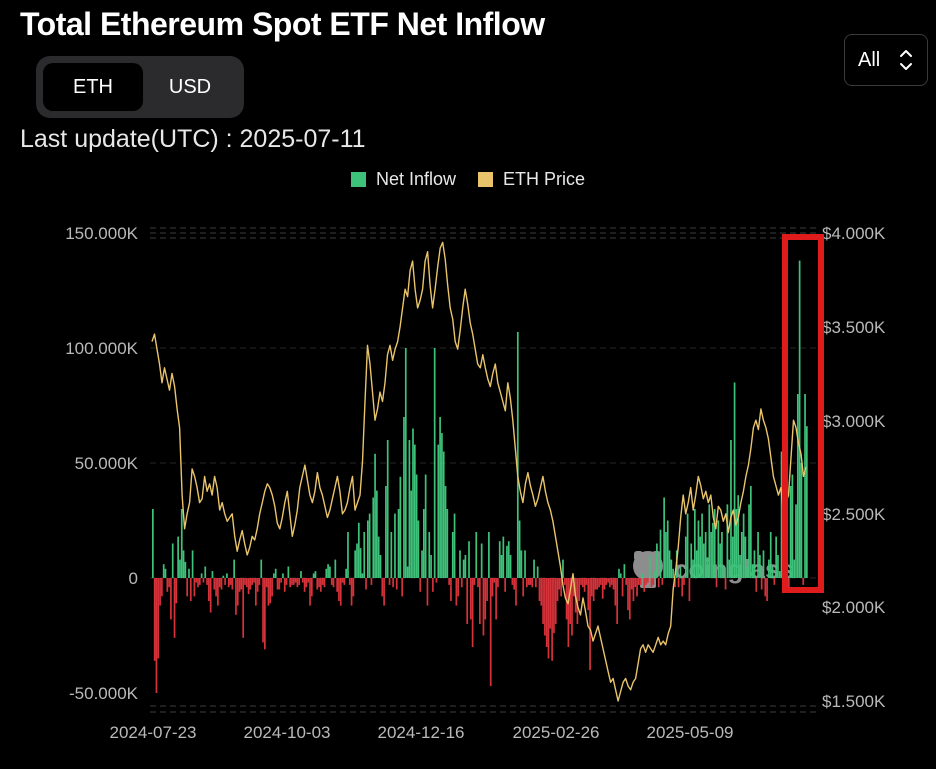 This screenshot has width=936, height=769. What do you see at coordinates (886, 60) in the screenshot?
I see `time-range-select: All` at bounding box center [886, 60].